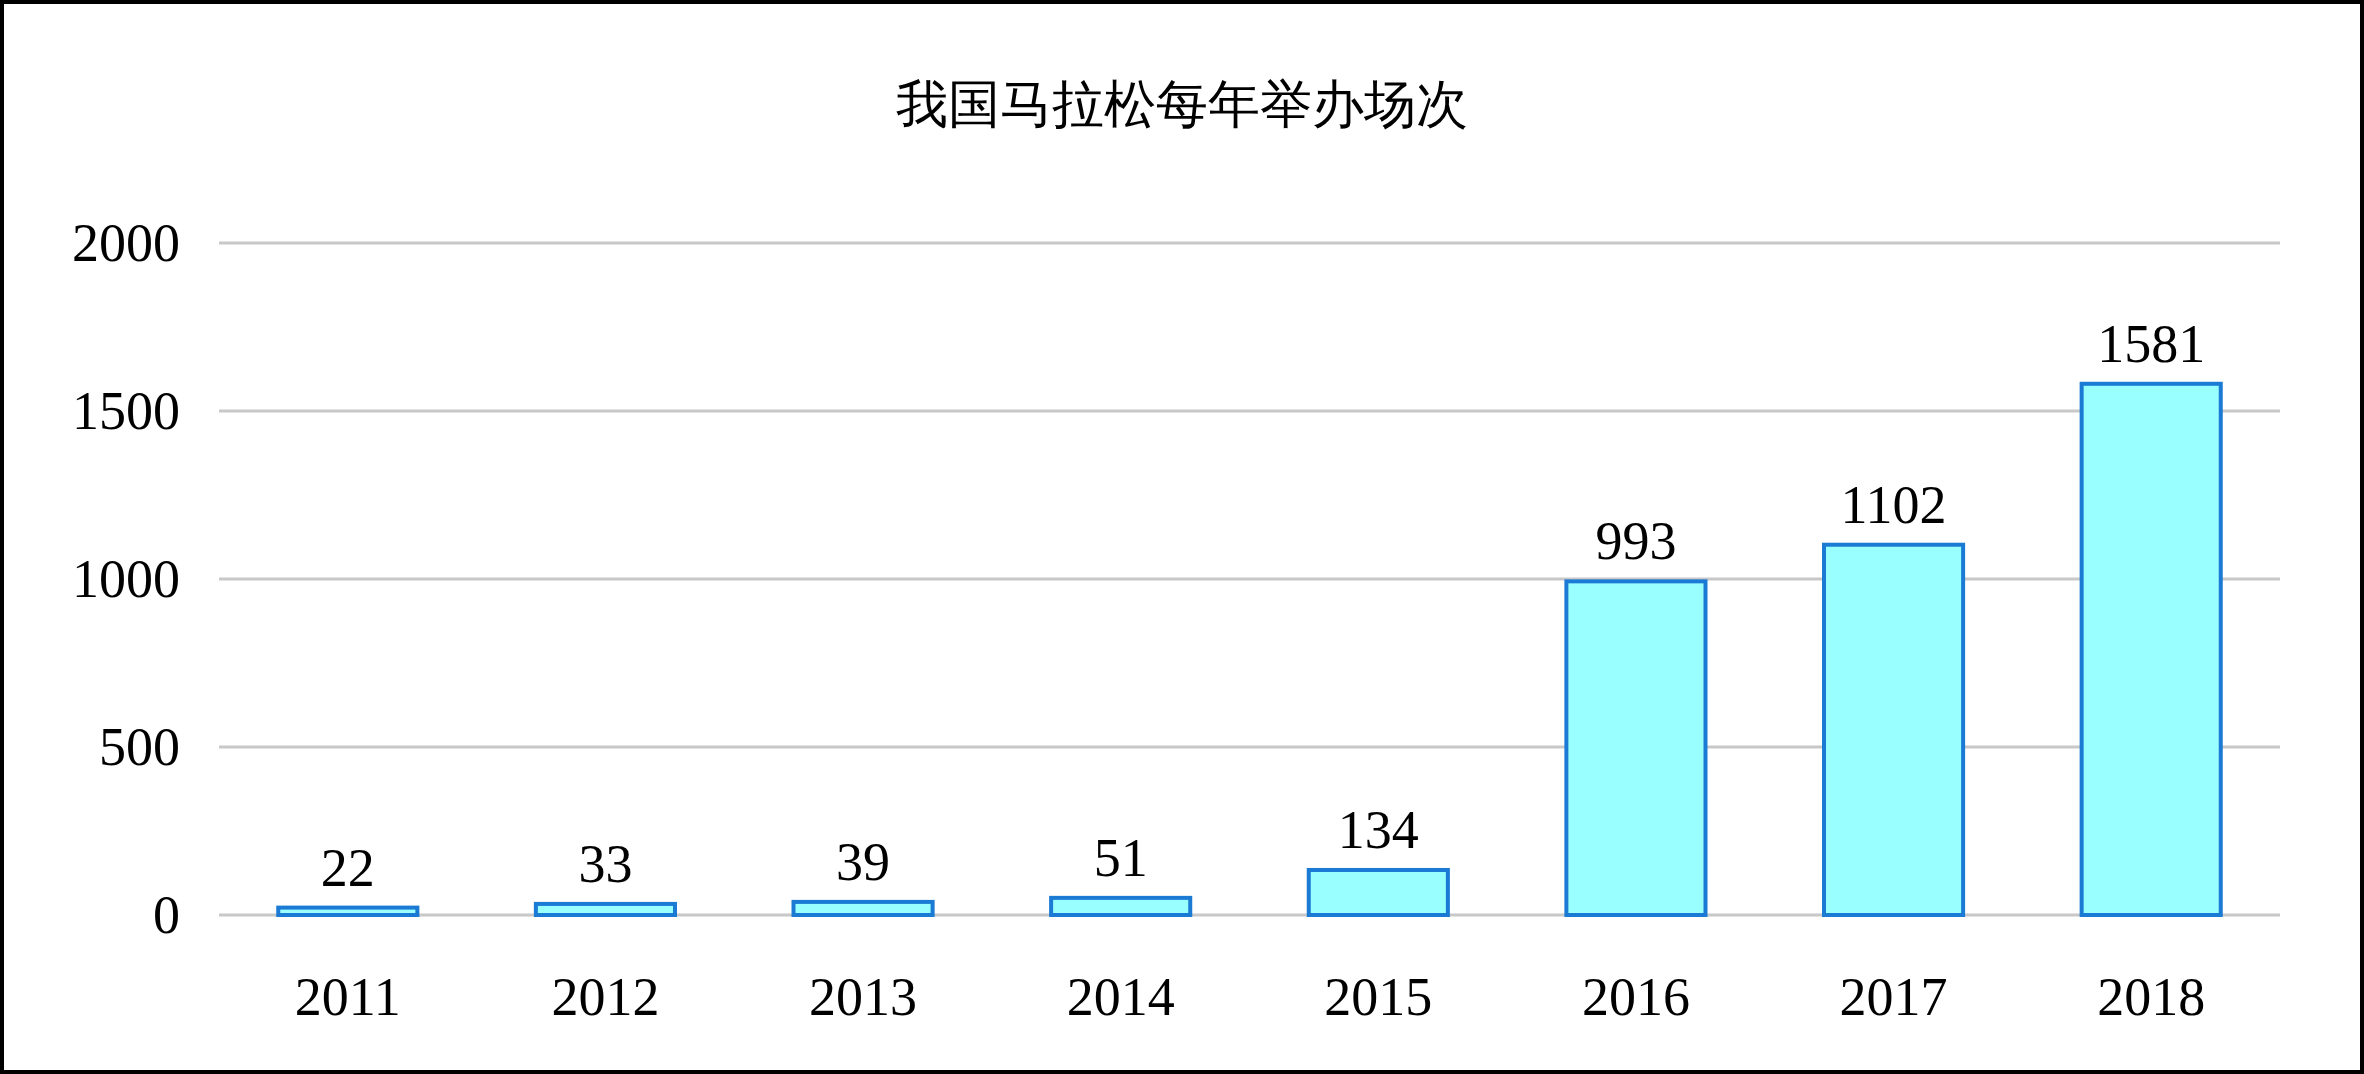 The height and width of the screenshot is (1074, 2364). What do you see at coordinates (347, 997) in the screenshot?
I see `xtick: 2011` at bounding box center [347, 997].